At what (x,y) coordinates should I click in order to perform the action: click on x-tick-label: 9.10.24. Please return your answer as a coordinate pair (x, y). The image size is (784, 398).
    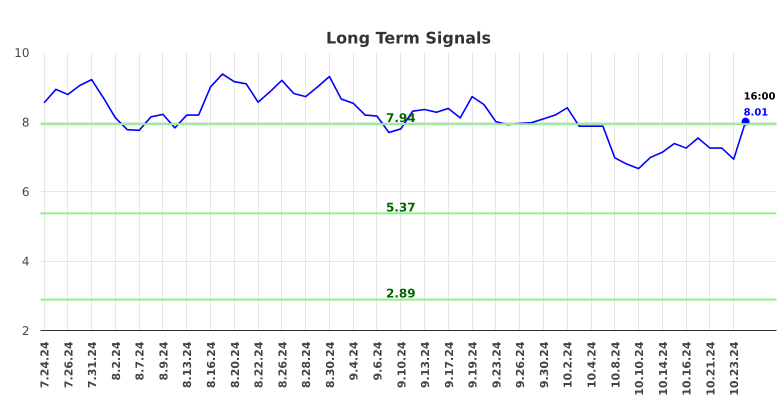
    Looking at the image, I should click on (401, 364).